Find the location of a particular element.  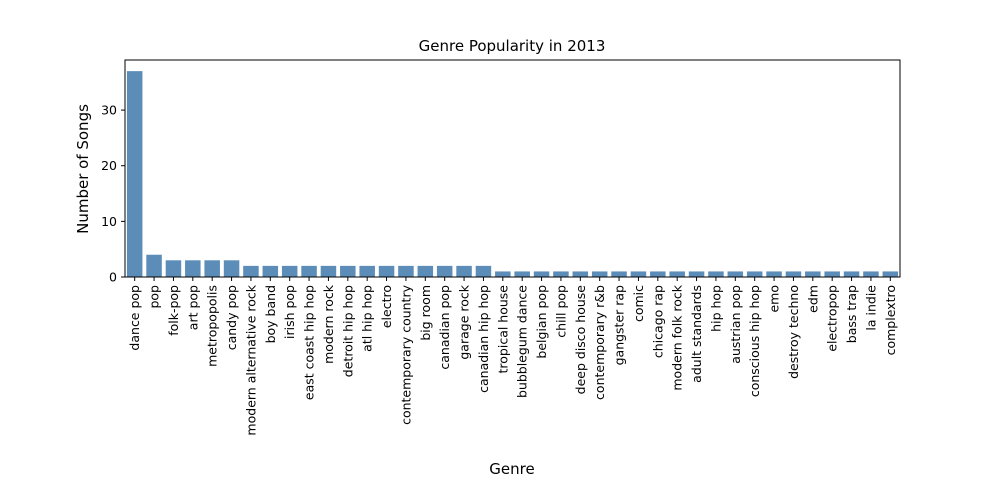

x-tick-label: comic is located at coordinates (638, 303).